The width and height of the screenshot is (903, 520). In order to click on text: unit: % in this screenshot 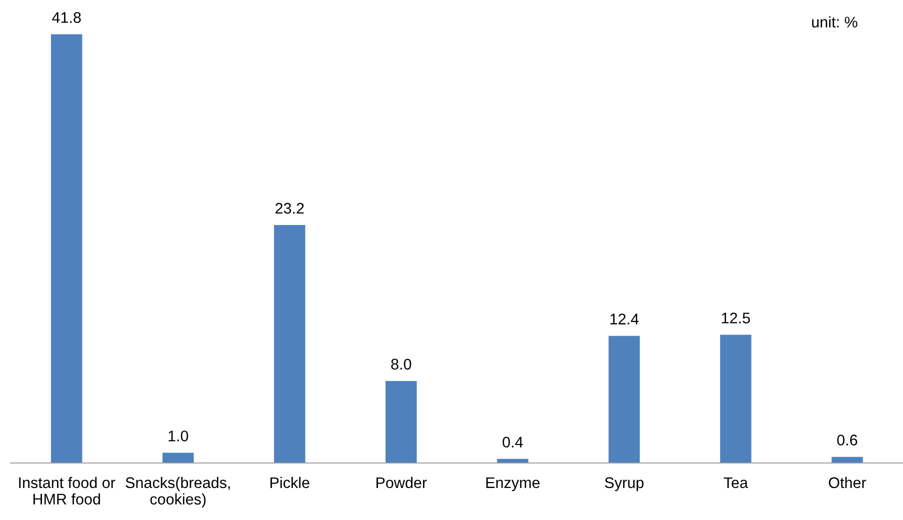, I will do `click(835, 22)`.